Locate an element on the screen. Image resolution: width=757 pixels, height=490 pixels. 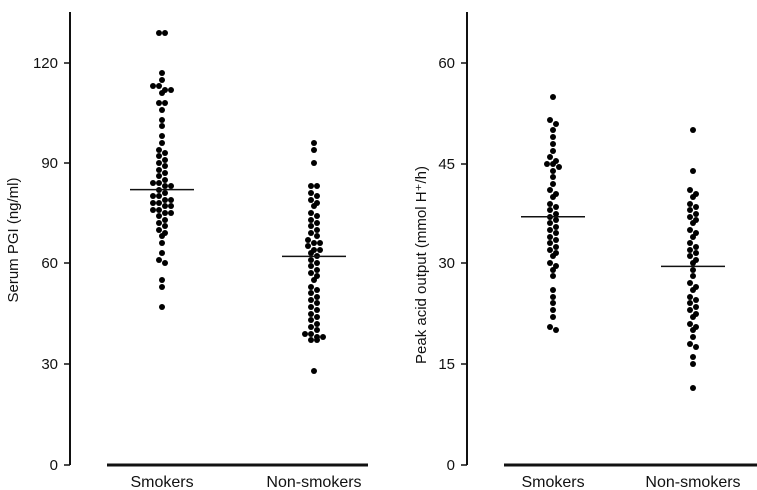
y-tick-label: 30 is located at coordinates (446, 263).